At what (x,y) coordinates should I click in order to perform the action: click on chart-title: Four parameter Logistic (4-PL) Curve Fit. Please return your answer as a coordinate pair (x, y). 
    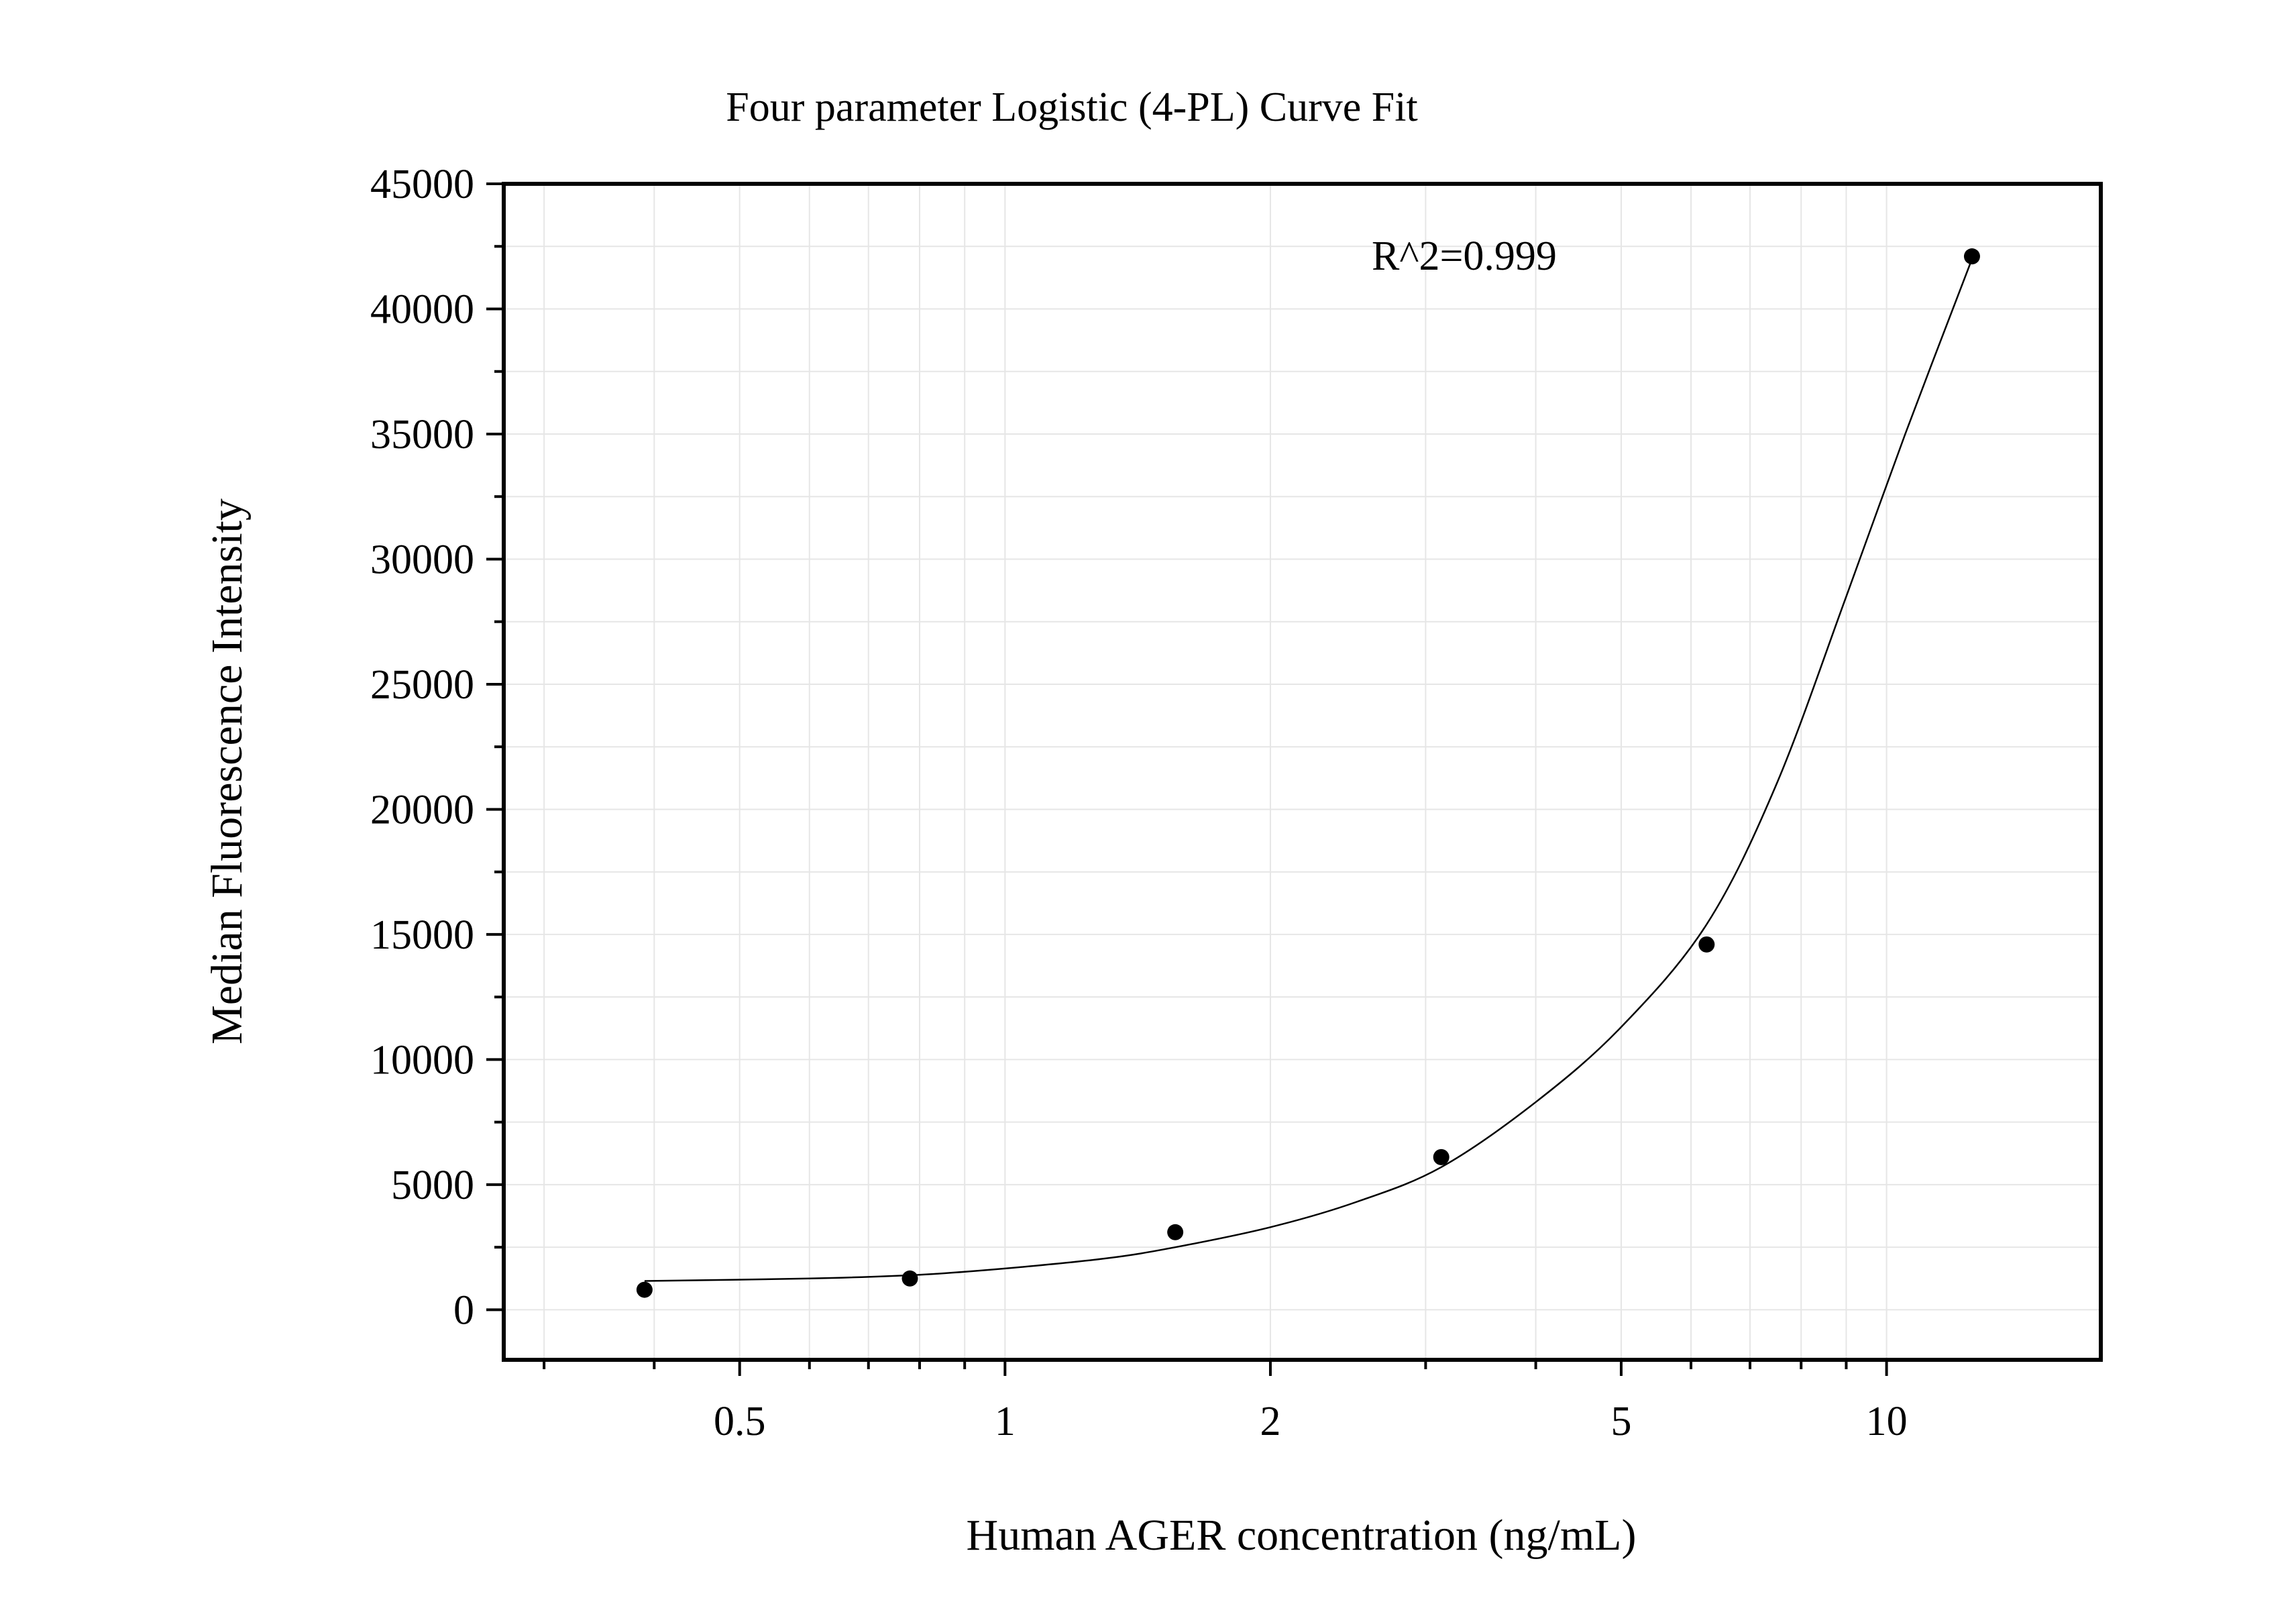
    Looking at the image, I should click on (1071, 107).